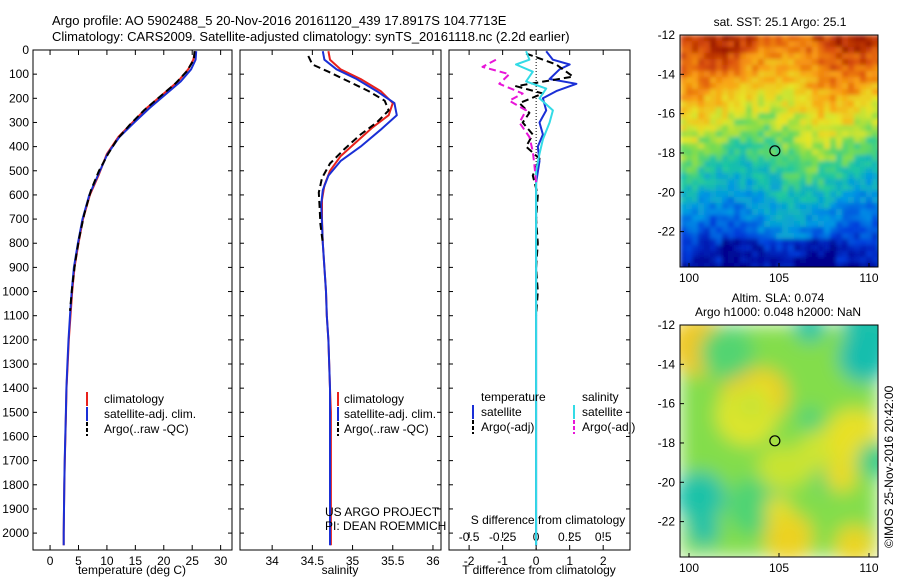 The height and width of the screenshot is (580, 900). I want to click on legend-label-climatology: climatology, so click(374, 399).